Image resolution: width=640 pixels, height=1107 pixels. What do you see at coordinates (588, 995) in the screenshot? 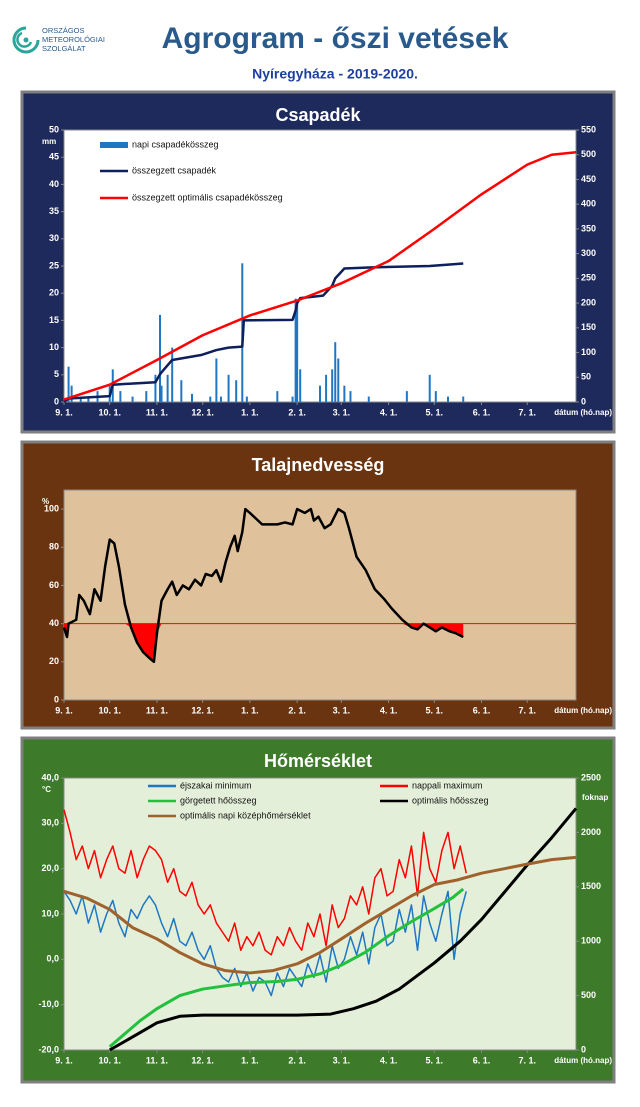
I see `y2-tick-label: 500` at bounding box center [588, 995].